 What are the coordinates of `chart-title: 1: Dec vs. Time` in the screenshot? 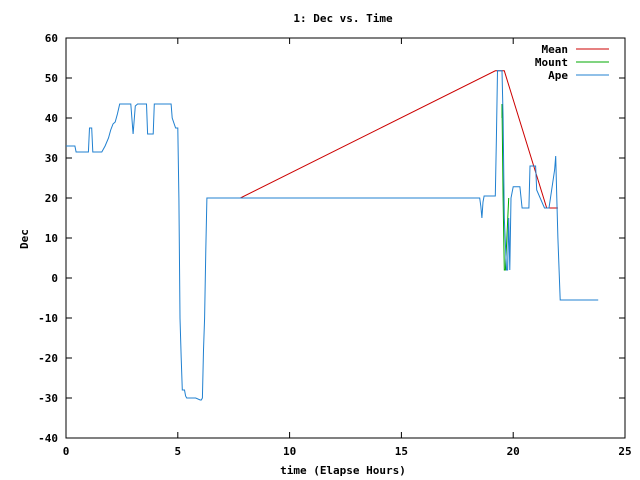 It's located at (343, 18).